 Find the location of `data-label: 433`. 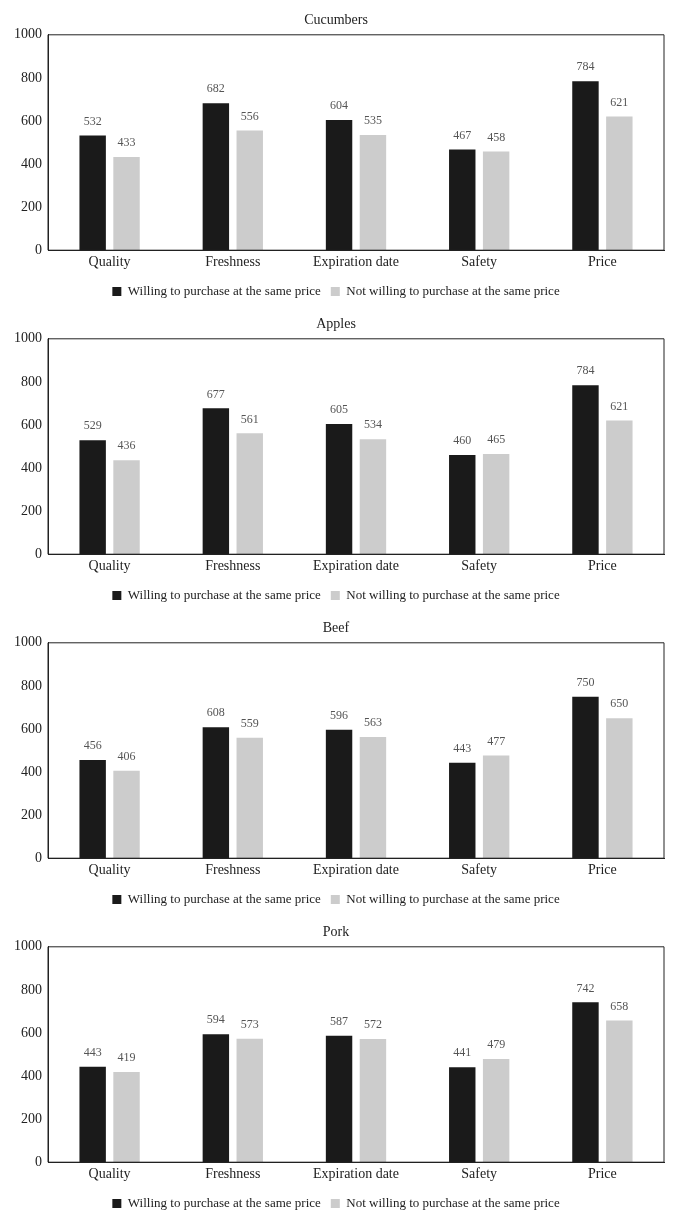

data-label: 433 is located at coordinates (126, 142).